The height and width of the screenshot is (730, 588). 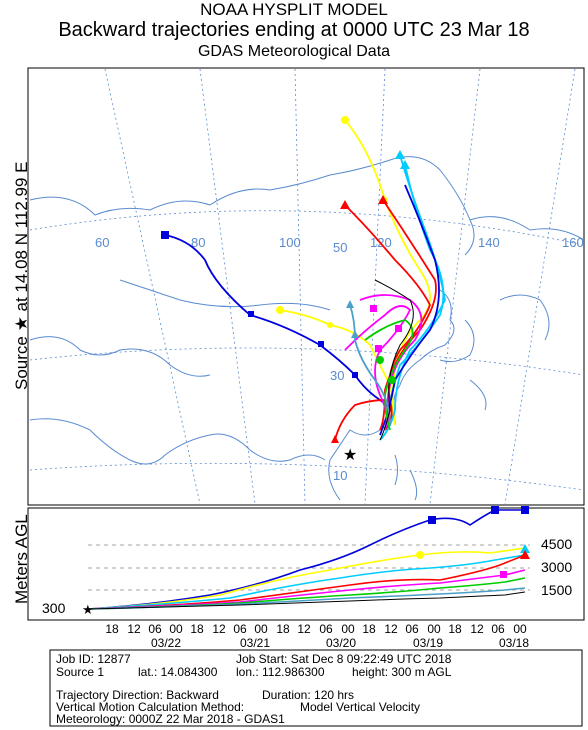 What do you see at coordinates (370, 365) in the screenshot?
I see `trajectory-teal` at bounding box center [370, 365].